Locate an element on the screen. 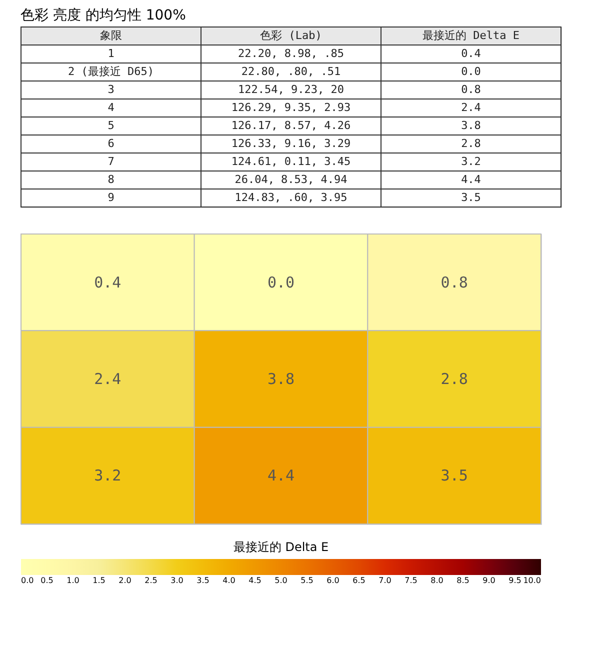 The height and width of the screenshot is (651, 600). text: 色彩 (Lab) is located at coordinates (291, 35).